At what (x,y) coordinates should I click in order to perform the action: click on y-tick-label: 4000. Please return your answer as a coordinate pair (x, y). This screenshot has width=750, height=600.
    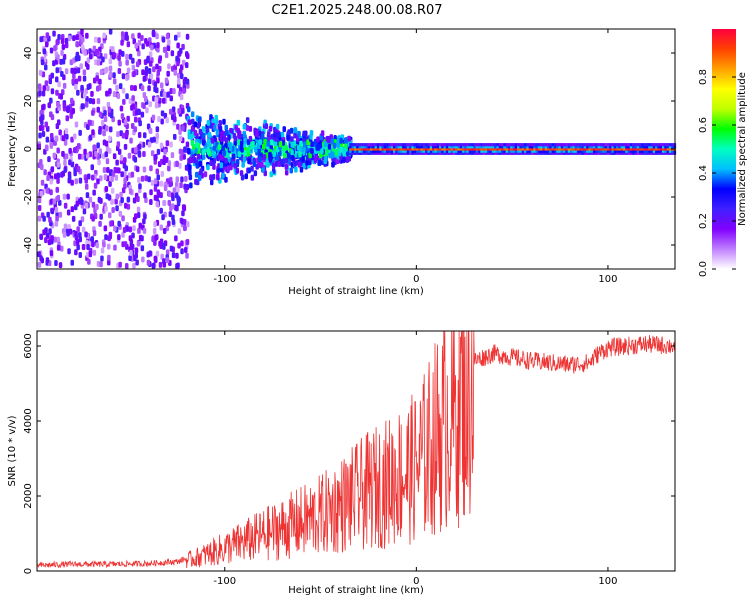
    Looking at the image, I should click on (28, 420).